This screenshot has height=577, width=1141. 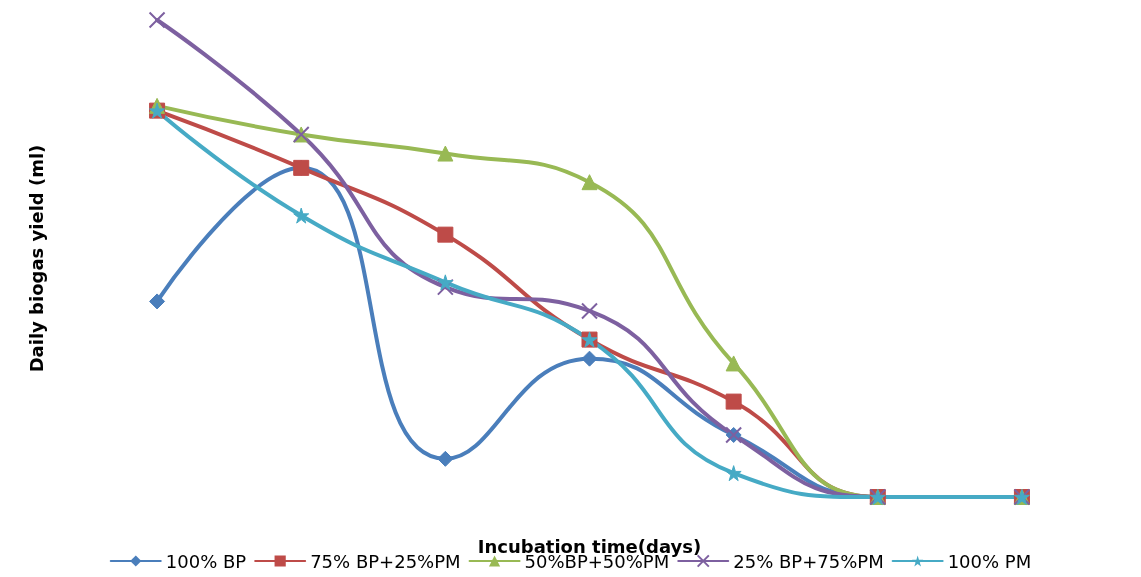 I want to click on legend-label: 100% BP, so click(x=206, y=561).